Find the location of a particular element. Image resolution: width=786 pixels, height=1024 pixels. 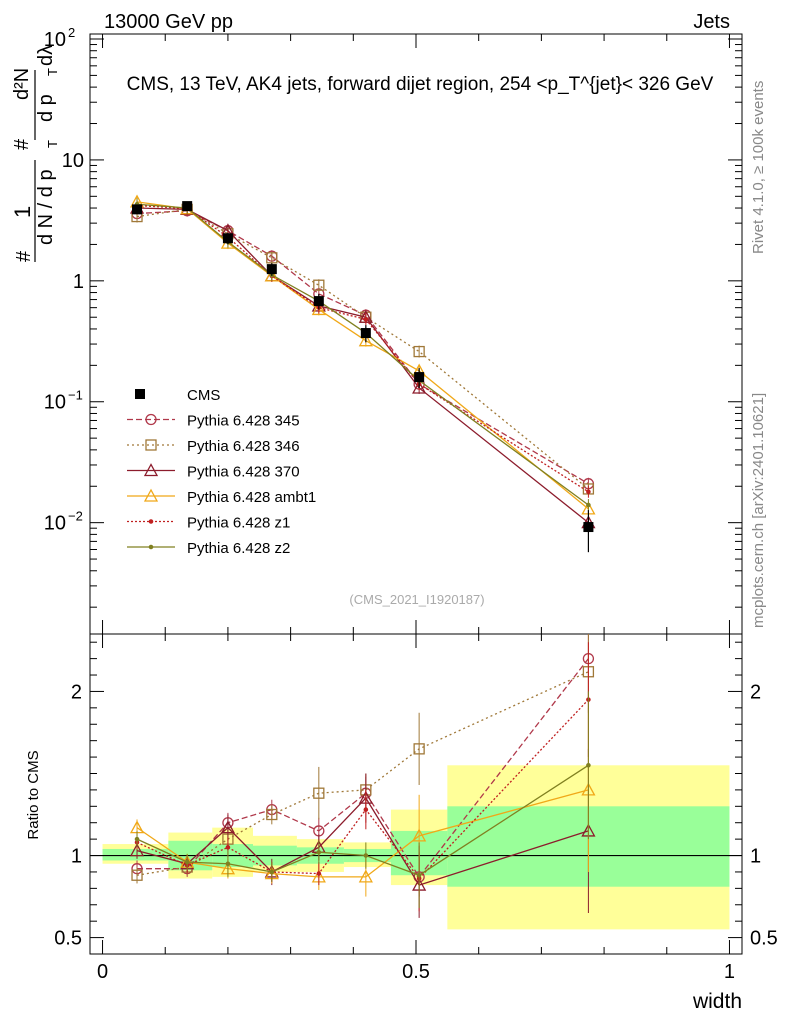

main-ylabel: # 1 d N / d p T # d²N d p T dλ is located at coordinates (35, 153).